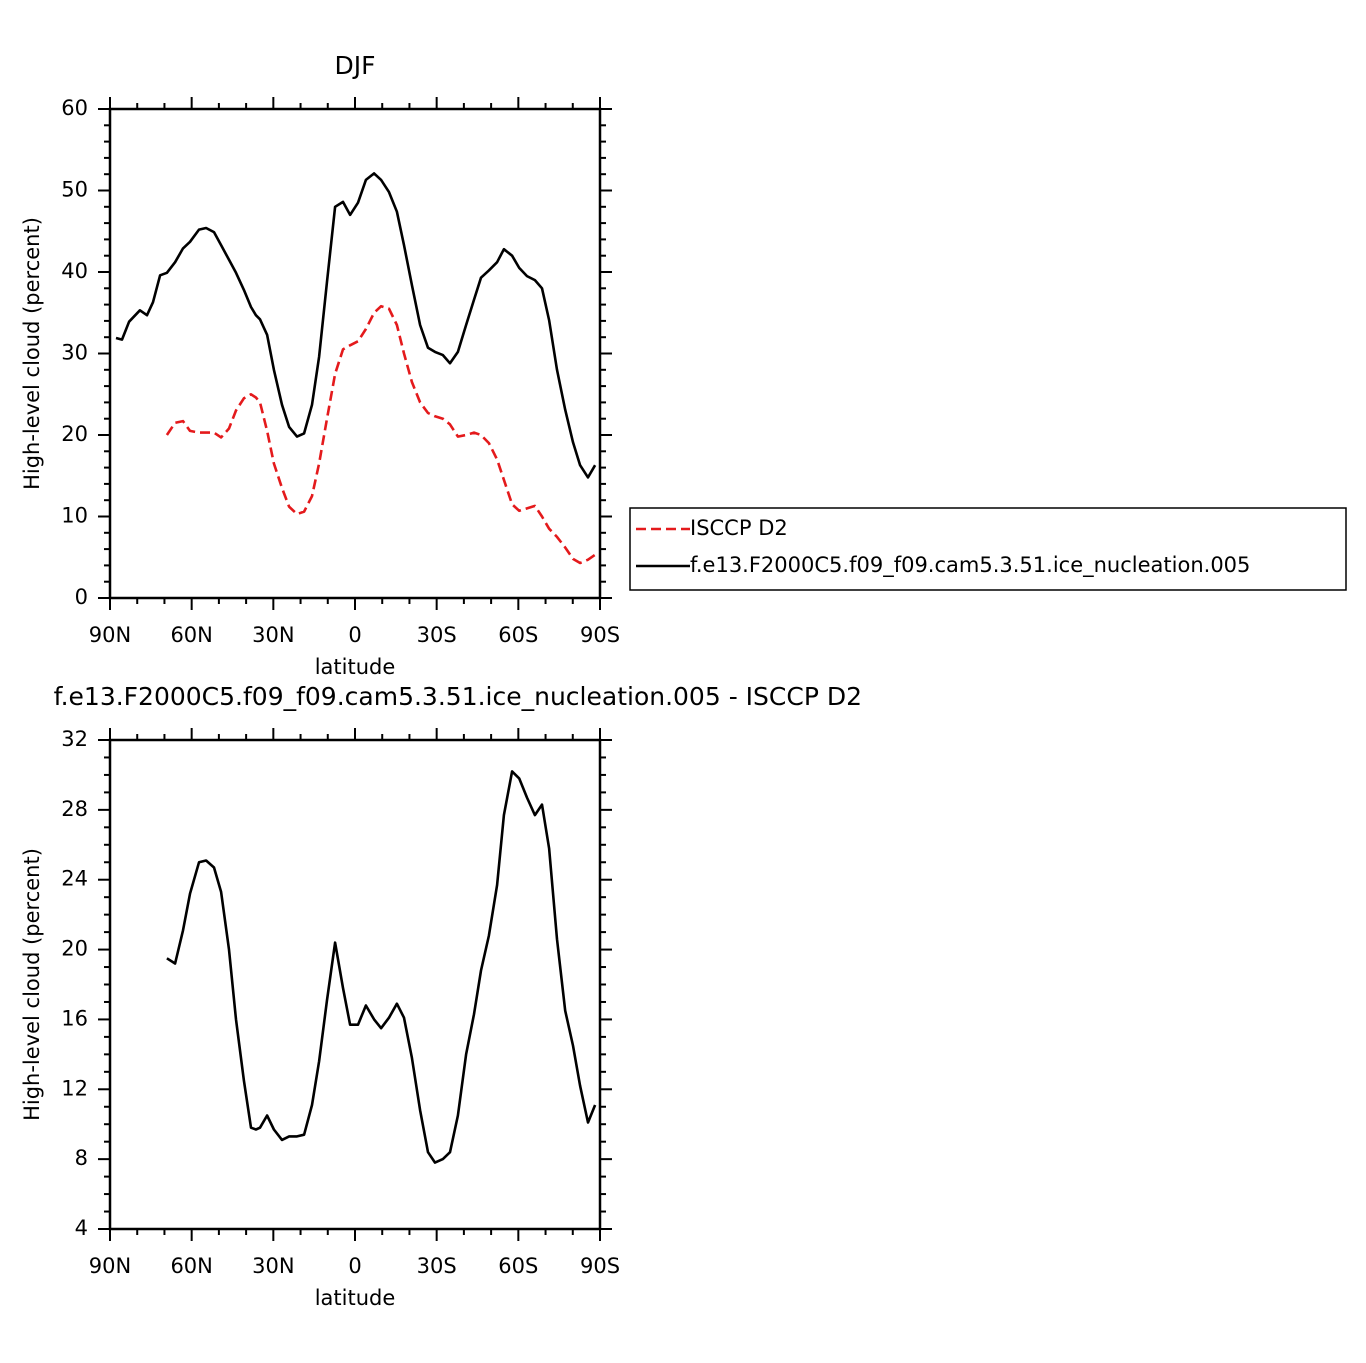 The width and height of the screenshot is (1366, 1363). I want to click on y-tick-label: 50, so click(74, 190).